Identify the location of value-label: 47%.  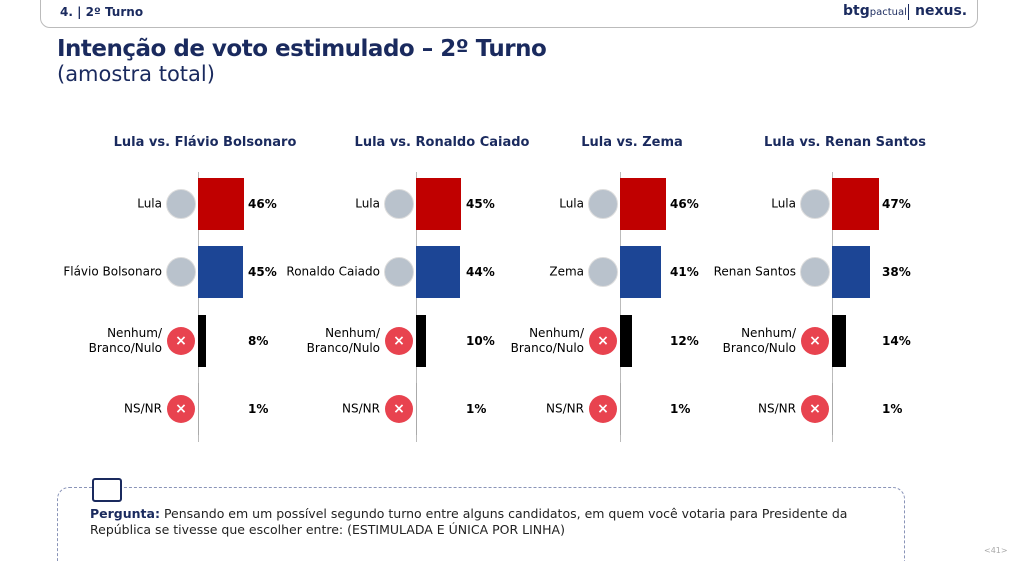
(896, 204).